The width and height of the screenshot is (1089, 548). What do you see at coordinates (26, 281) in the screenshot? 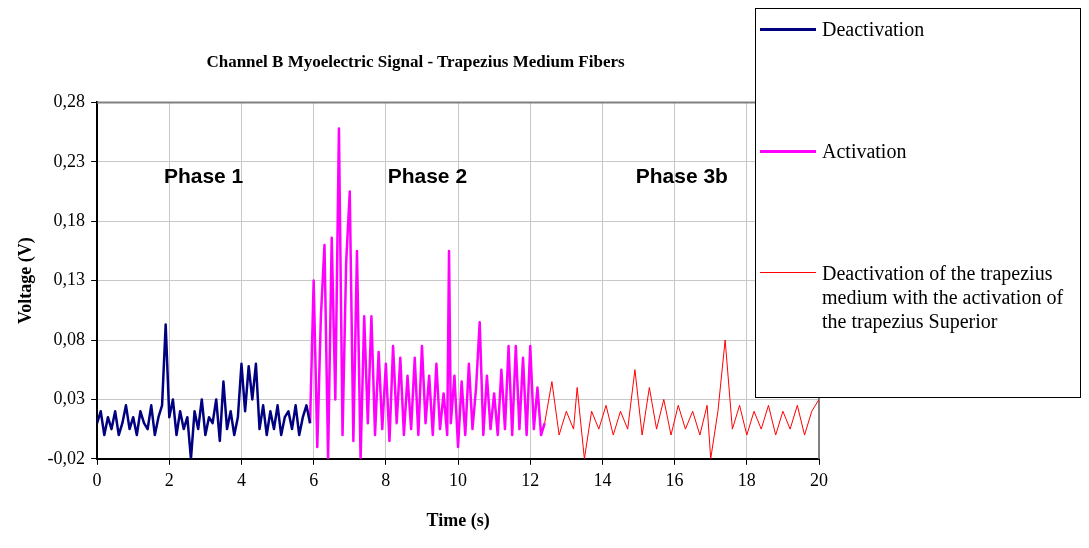
I see `y-axis-title: Voltage (V)` at bounding box center [26, 281].